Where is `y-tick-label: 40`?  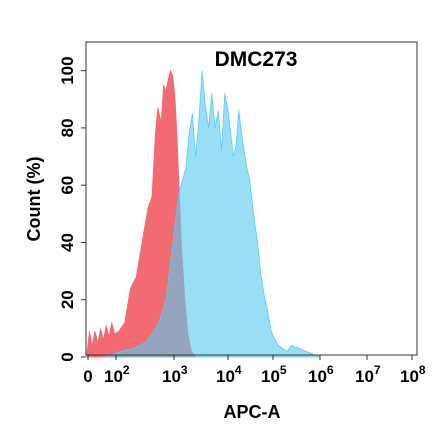
y-tick-label: 40 is located at coordinates (67, 242).